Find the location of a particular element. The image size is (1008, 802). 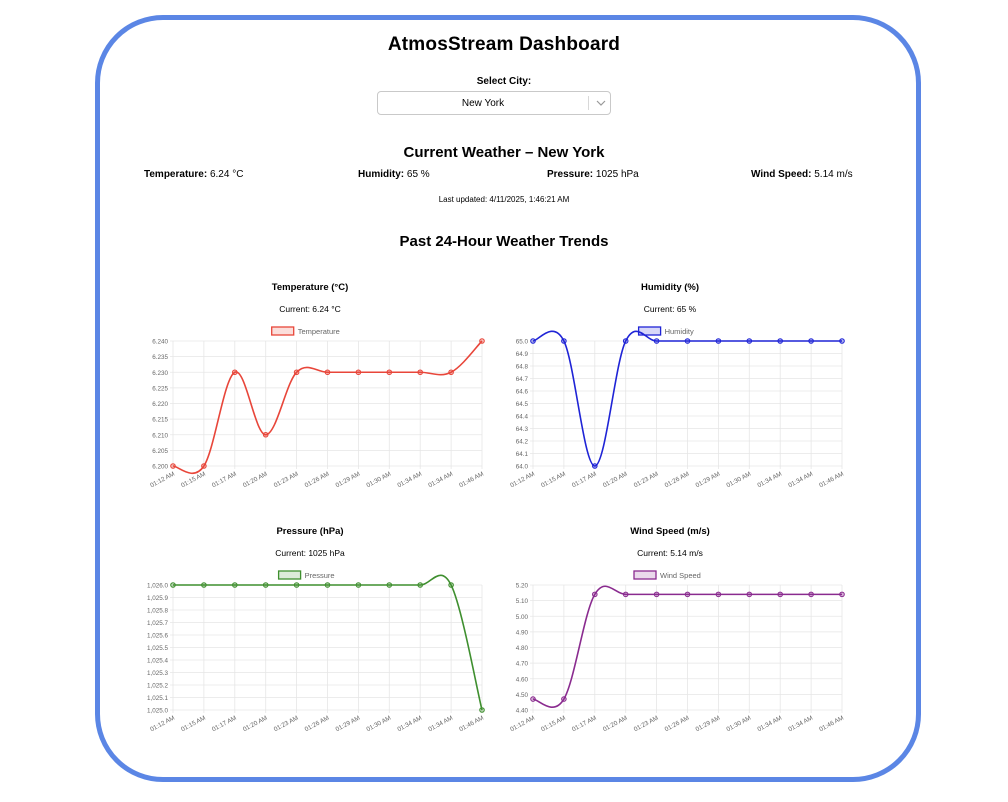

y-tick-label: 1,025.3 is located at coordinates (158, 673).